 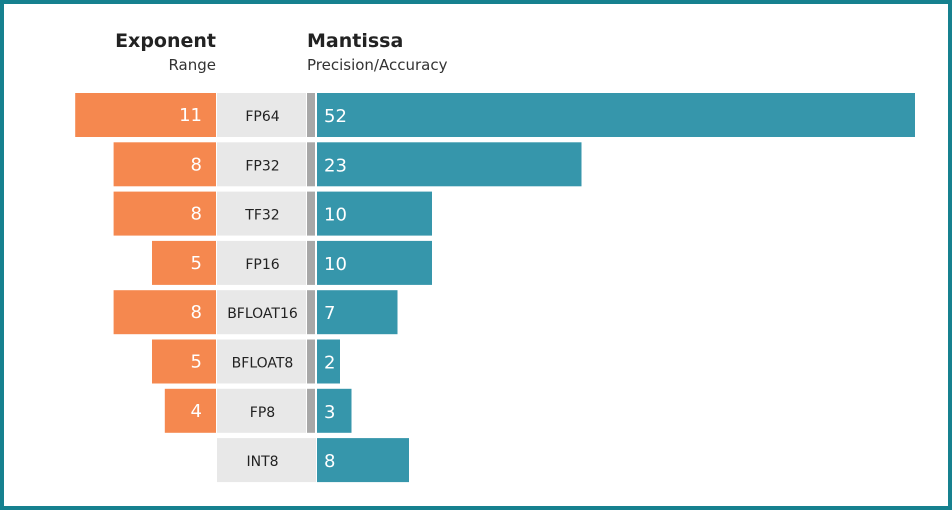 I want to click on mantissa-value-bfloat8: 2, so click(x=329, y=363).